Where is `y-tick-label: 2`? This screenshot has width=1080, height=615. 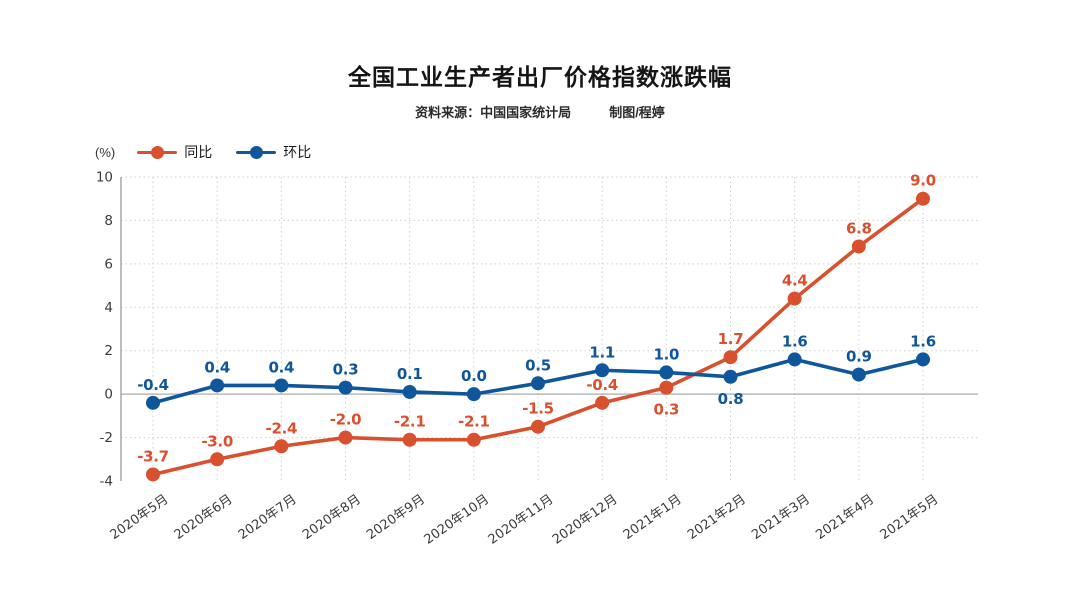 y-tick-label: 2 is located at coordinates (108, 351).